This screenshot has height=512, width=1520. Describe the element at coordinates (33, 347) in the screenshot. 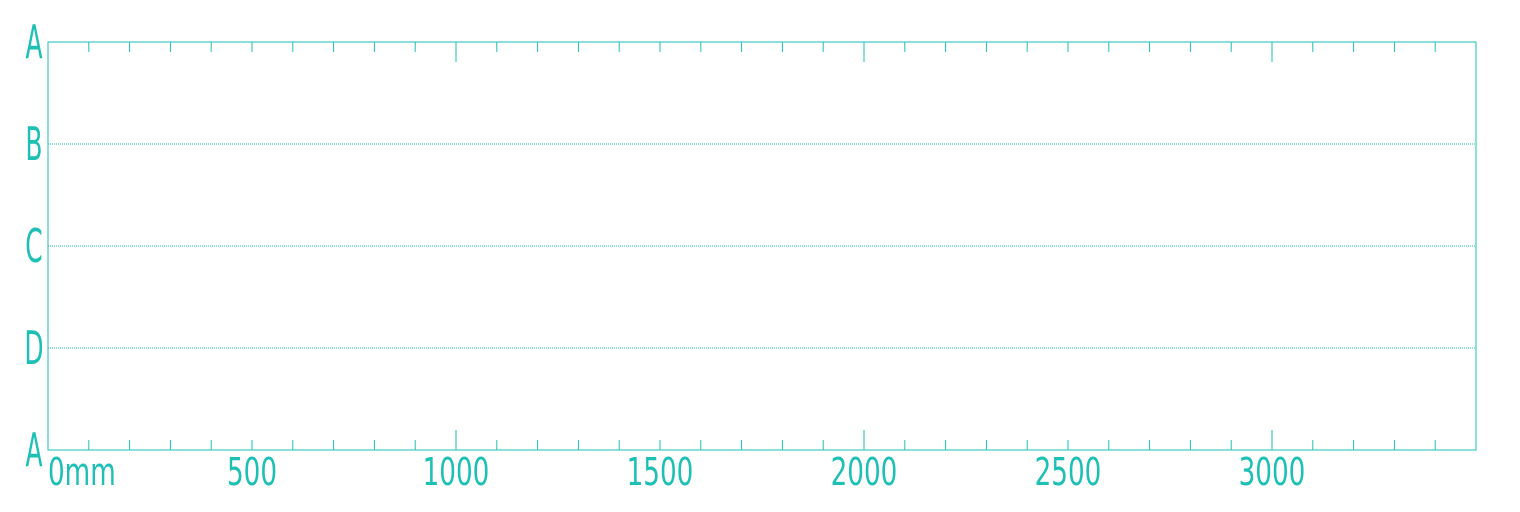

I see `y-axis-label-3: D` at that location.